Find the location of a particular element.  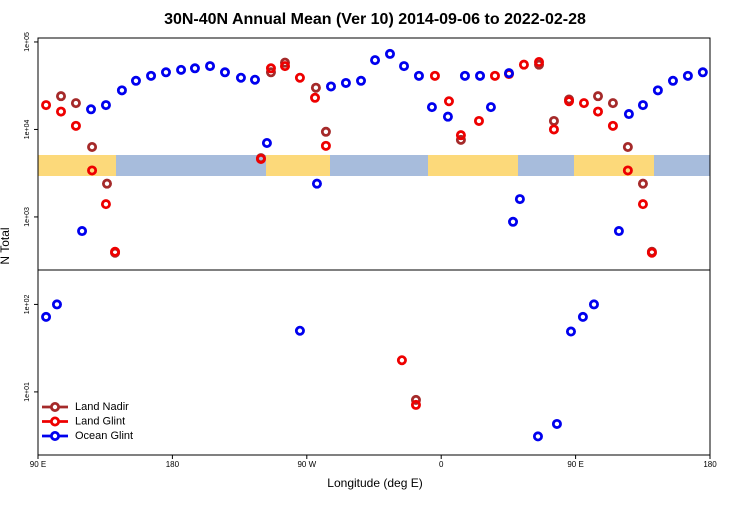

map-strip is located at coordinates (374, 165).